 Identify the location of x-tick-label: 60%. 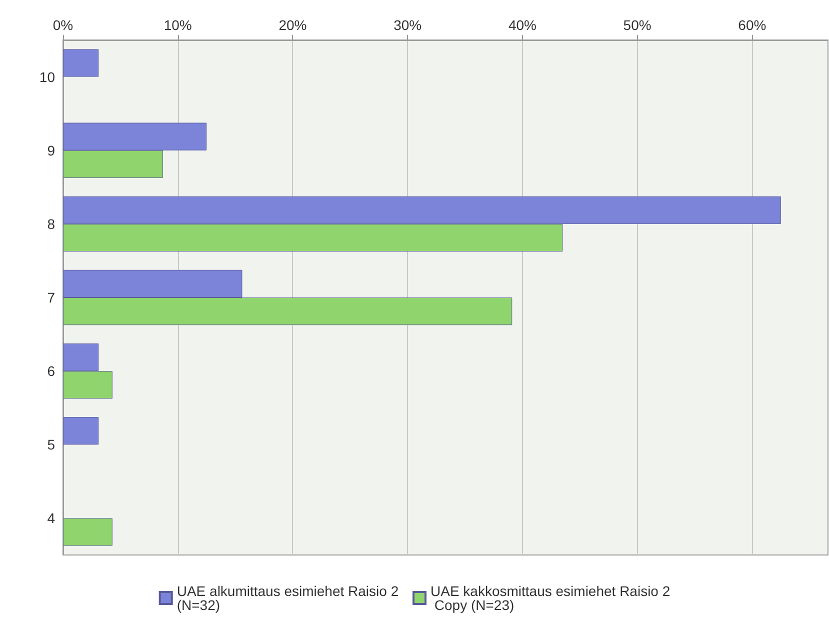
(752, 25).